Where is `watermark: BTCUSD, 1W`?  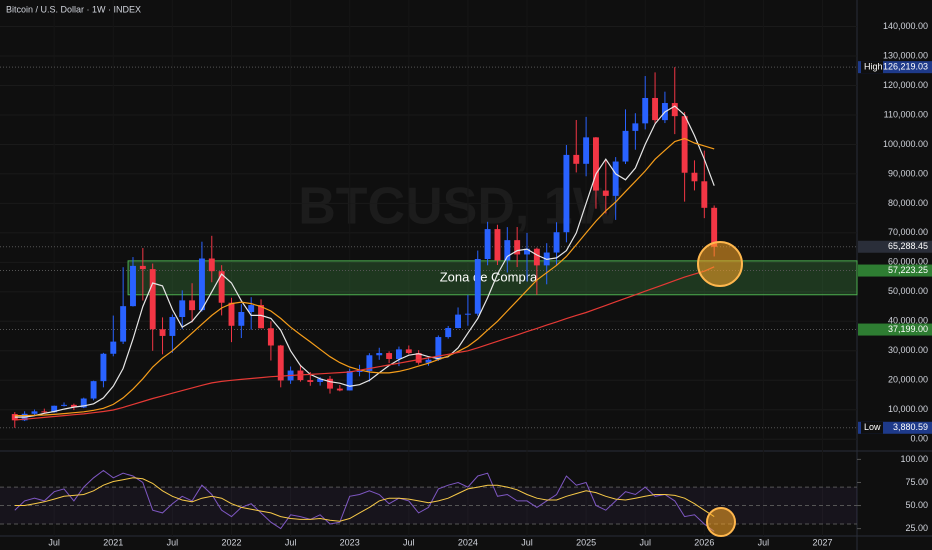
watermark: BTCUSD, 1W is located at coordinates (460, 207).